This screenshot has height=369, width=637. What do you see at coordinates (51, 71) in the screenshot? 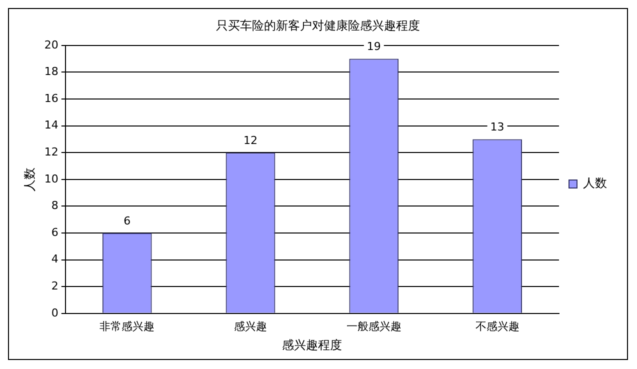
I see `y-tick-label: 18` at bounding box center [51, 71].